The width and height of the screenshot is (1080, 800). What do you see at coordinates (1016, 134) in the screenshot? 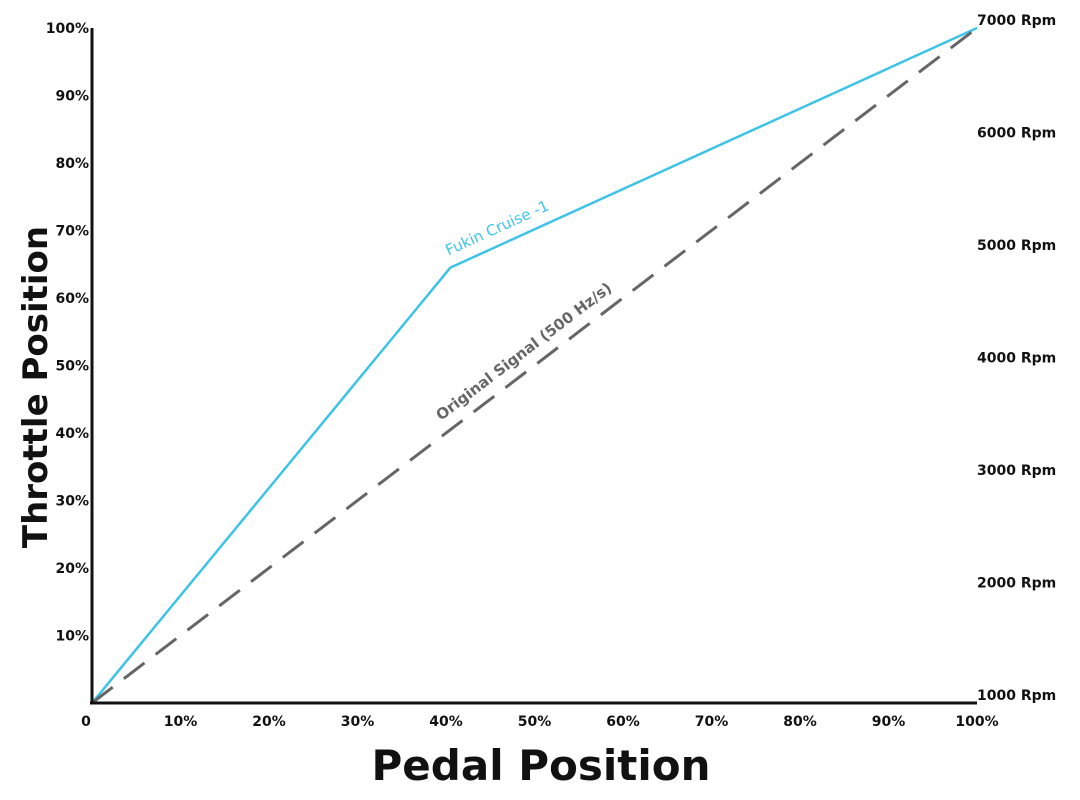
I see `rpm-tick-label: 6000 Rpm` at bounding box center [1016, 134].